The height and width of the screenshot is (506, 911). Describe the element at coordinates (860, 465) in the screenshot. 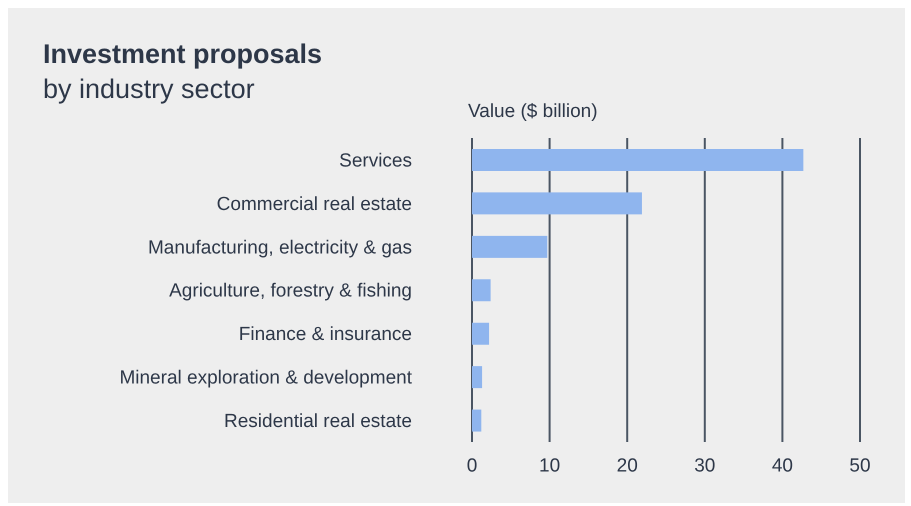

I see `x-tick-label: 50` at that location.